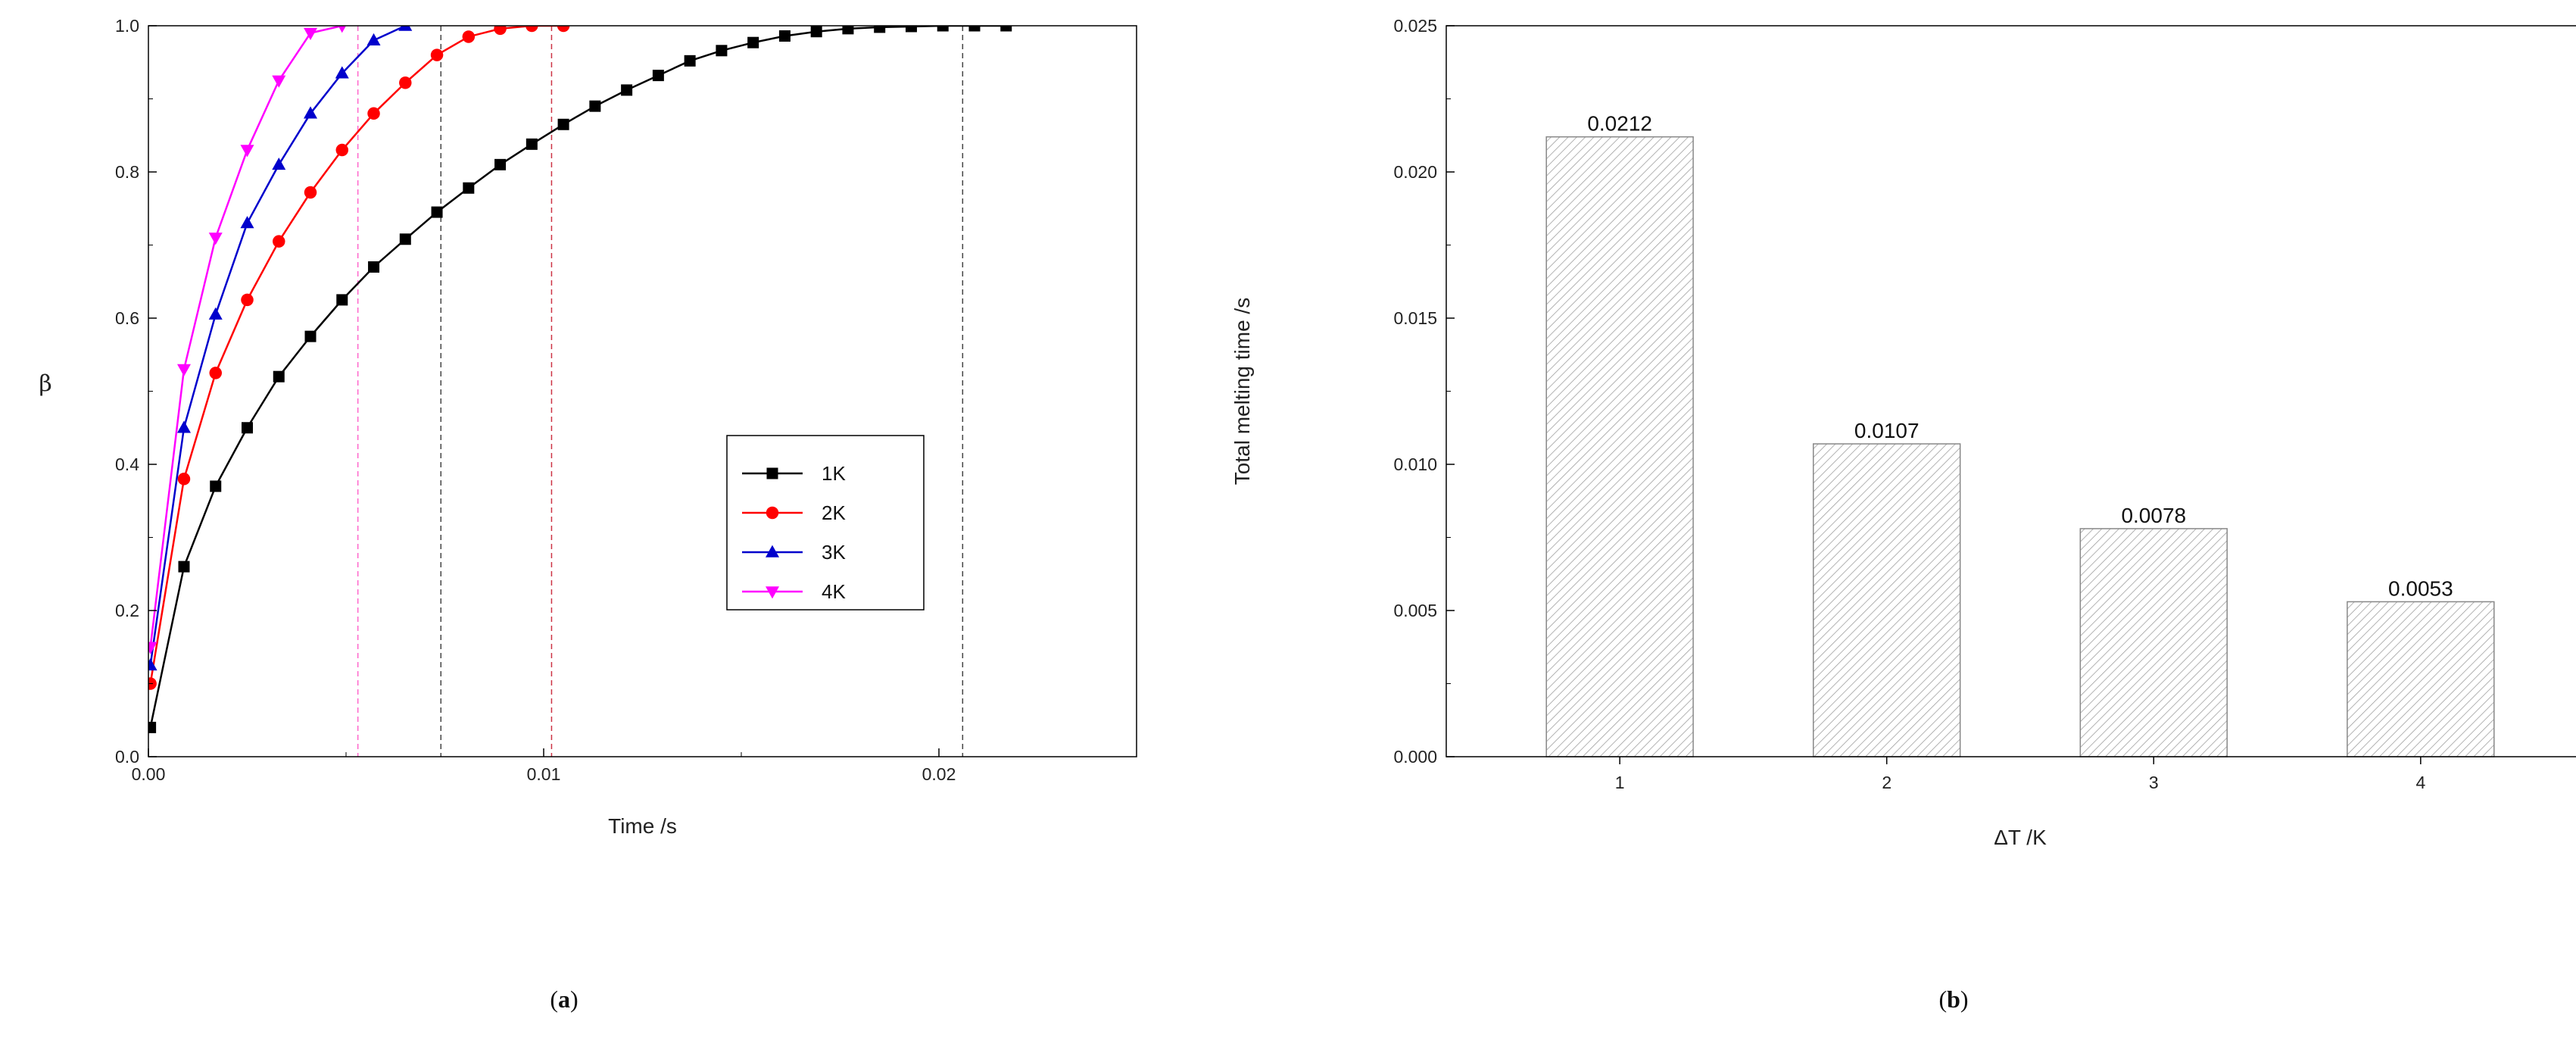 The height and width of the screenshot is (1040, 2576). I want to click on series-4K, so click(247, 340).